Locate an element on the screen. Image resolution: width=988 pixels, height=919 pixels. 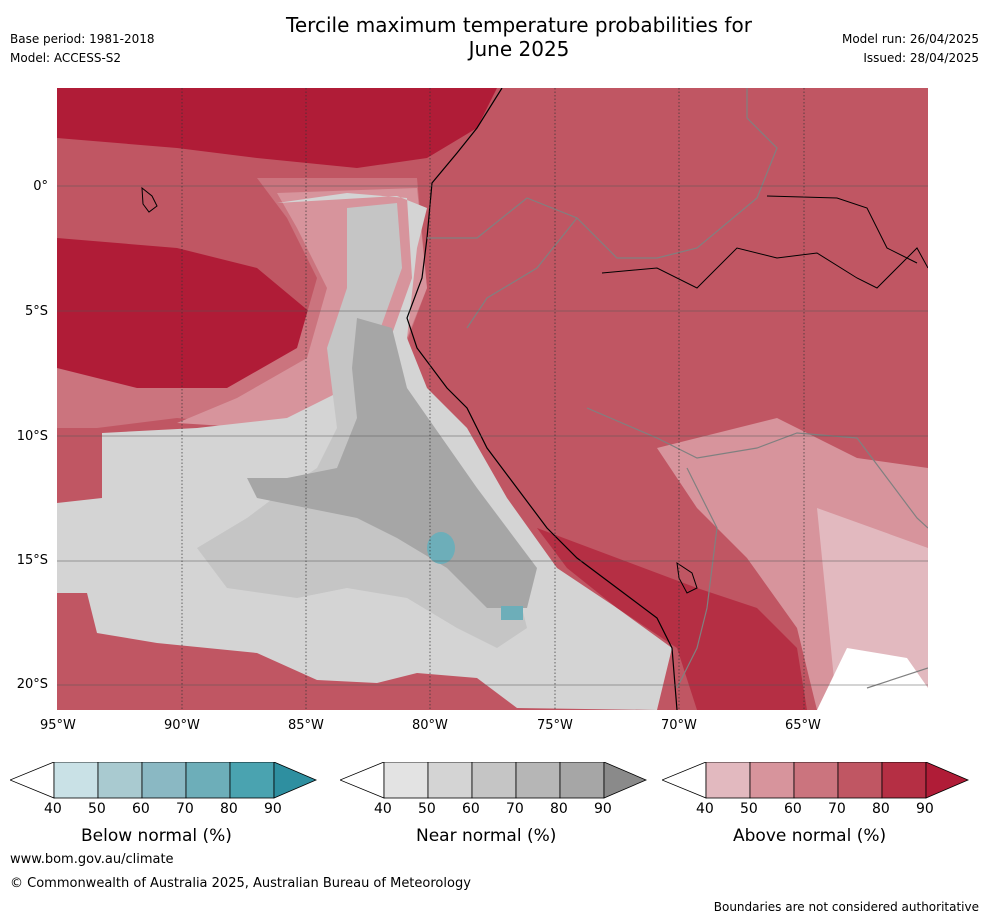
lon-label: 75°W is located at coordinates (555, 725).